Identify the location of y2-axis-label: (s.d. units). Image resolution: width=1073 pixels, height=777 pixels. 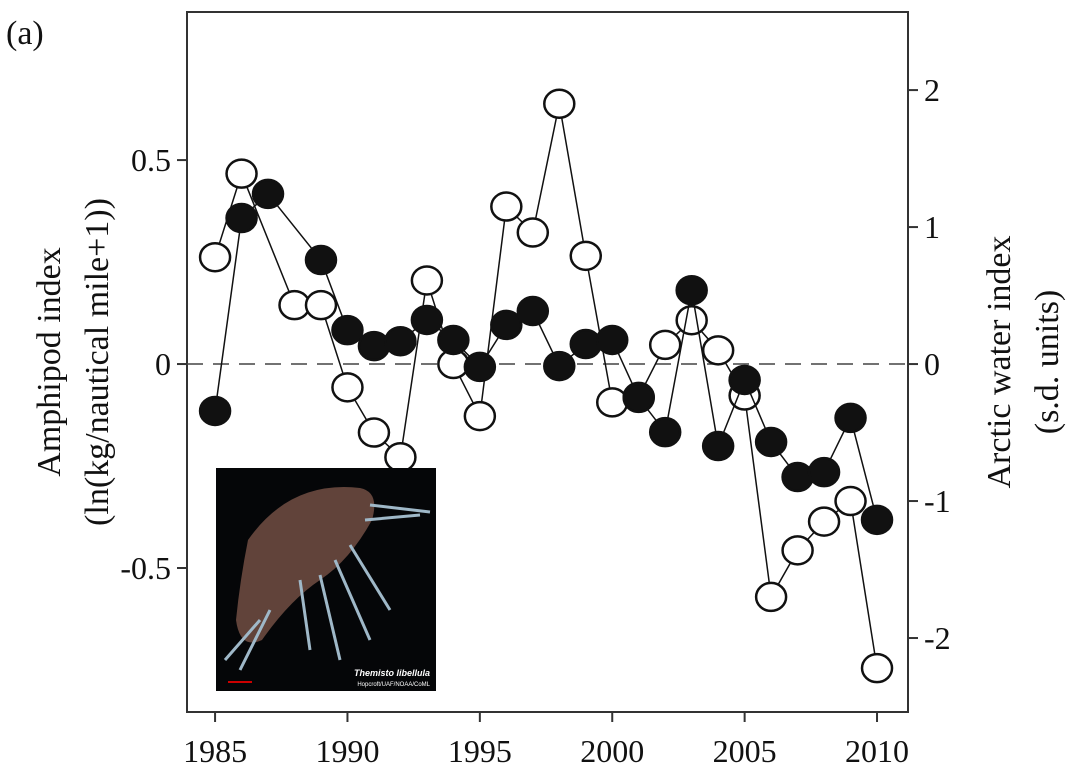
(1047, 362).